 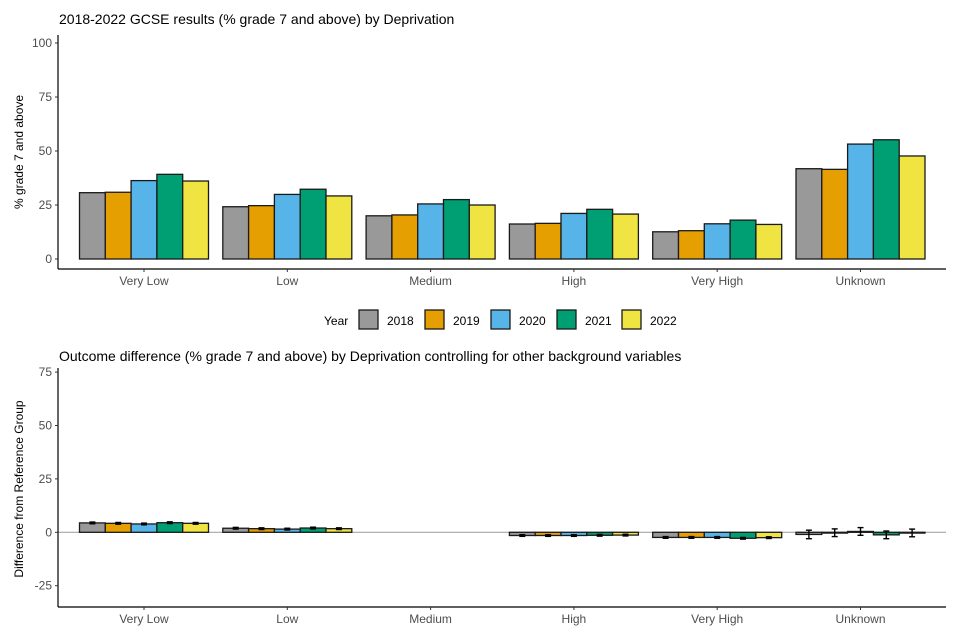 What do you see at coordinates (912, 207) in the screenshot?
I see `bar-unknown-2022` at bounding box center [912, 207].